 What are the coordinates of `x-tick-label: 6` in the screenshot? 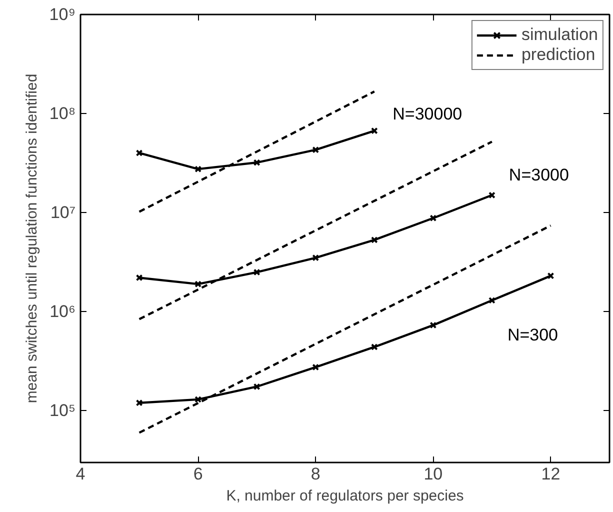 It's located at (198, 474).